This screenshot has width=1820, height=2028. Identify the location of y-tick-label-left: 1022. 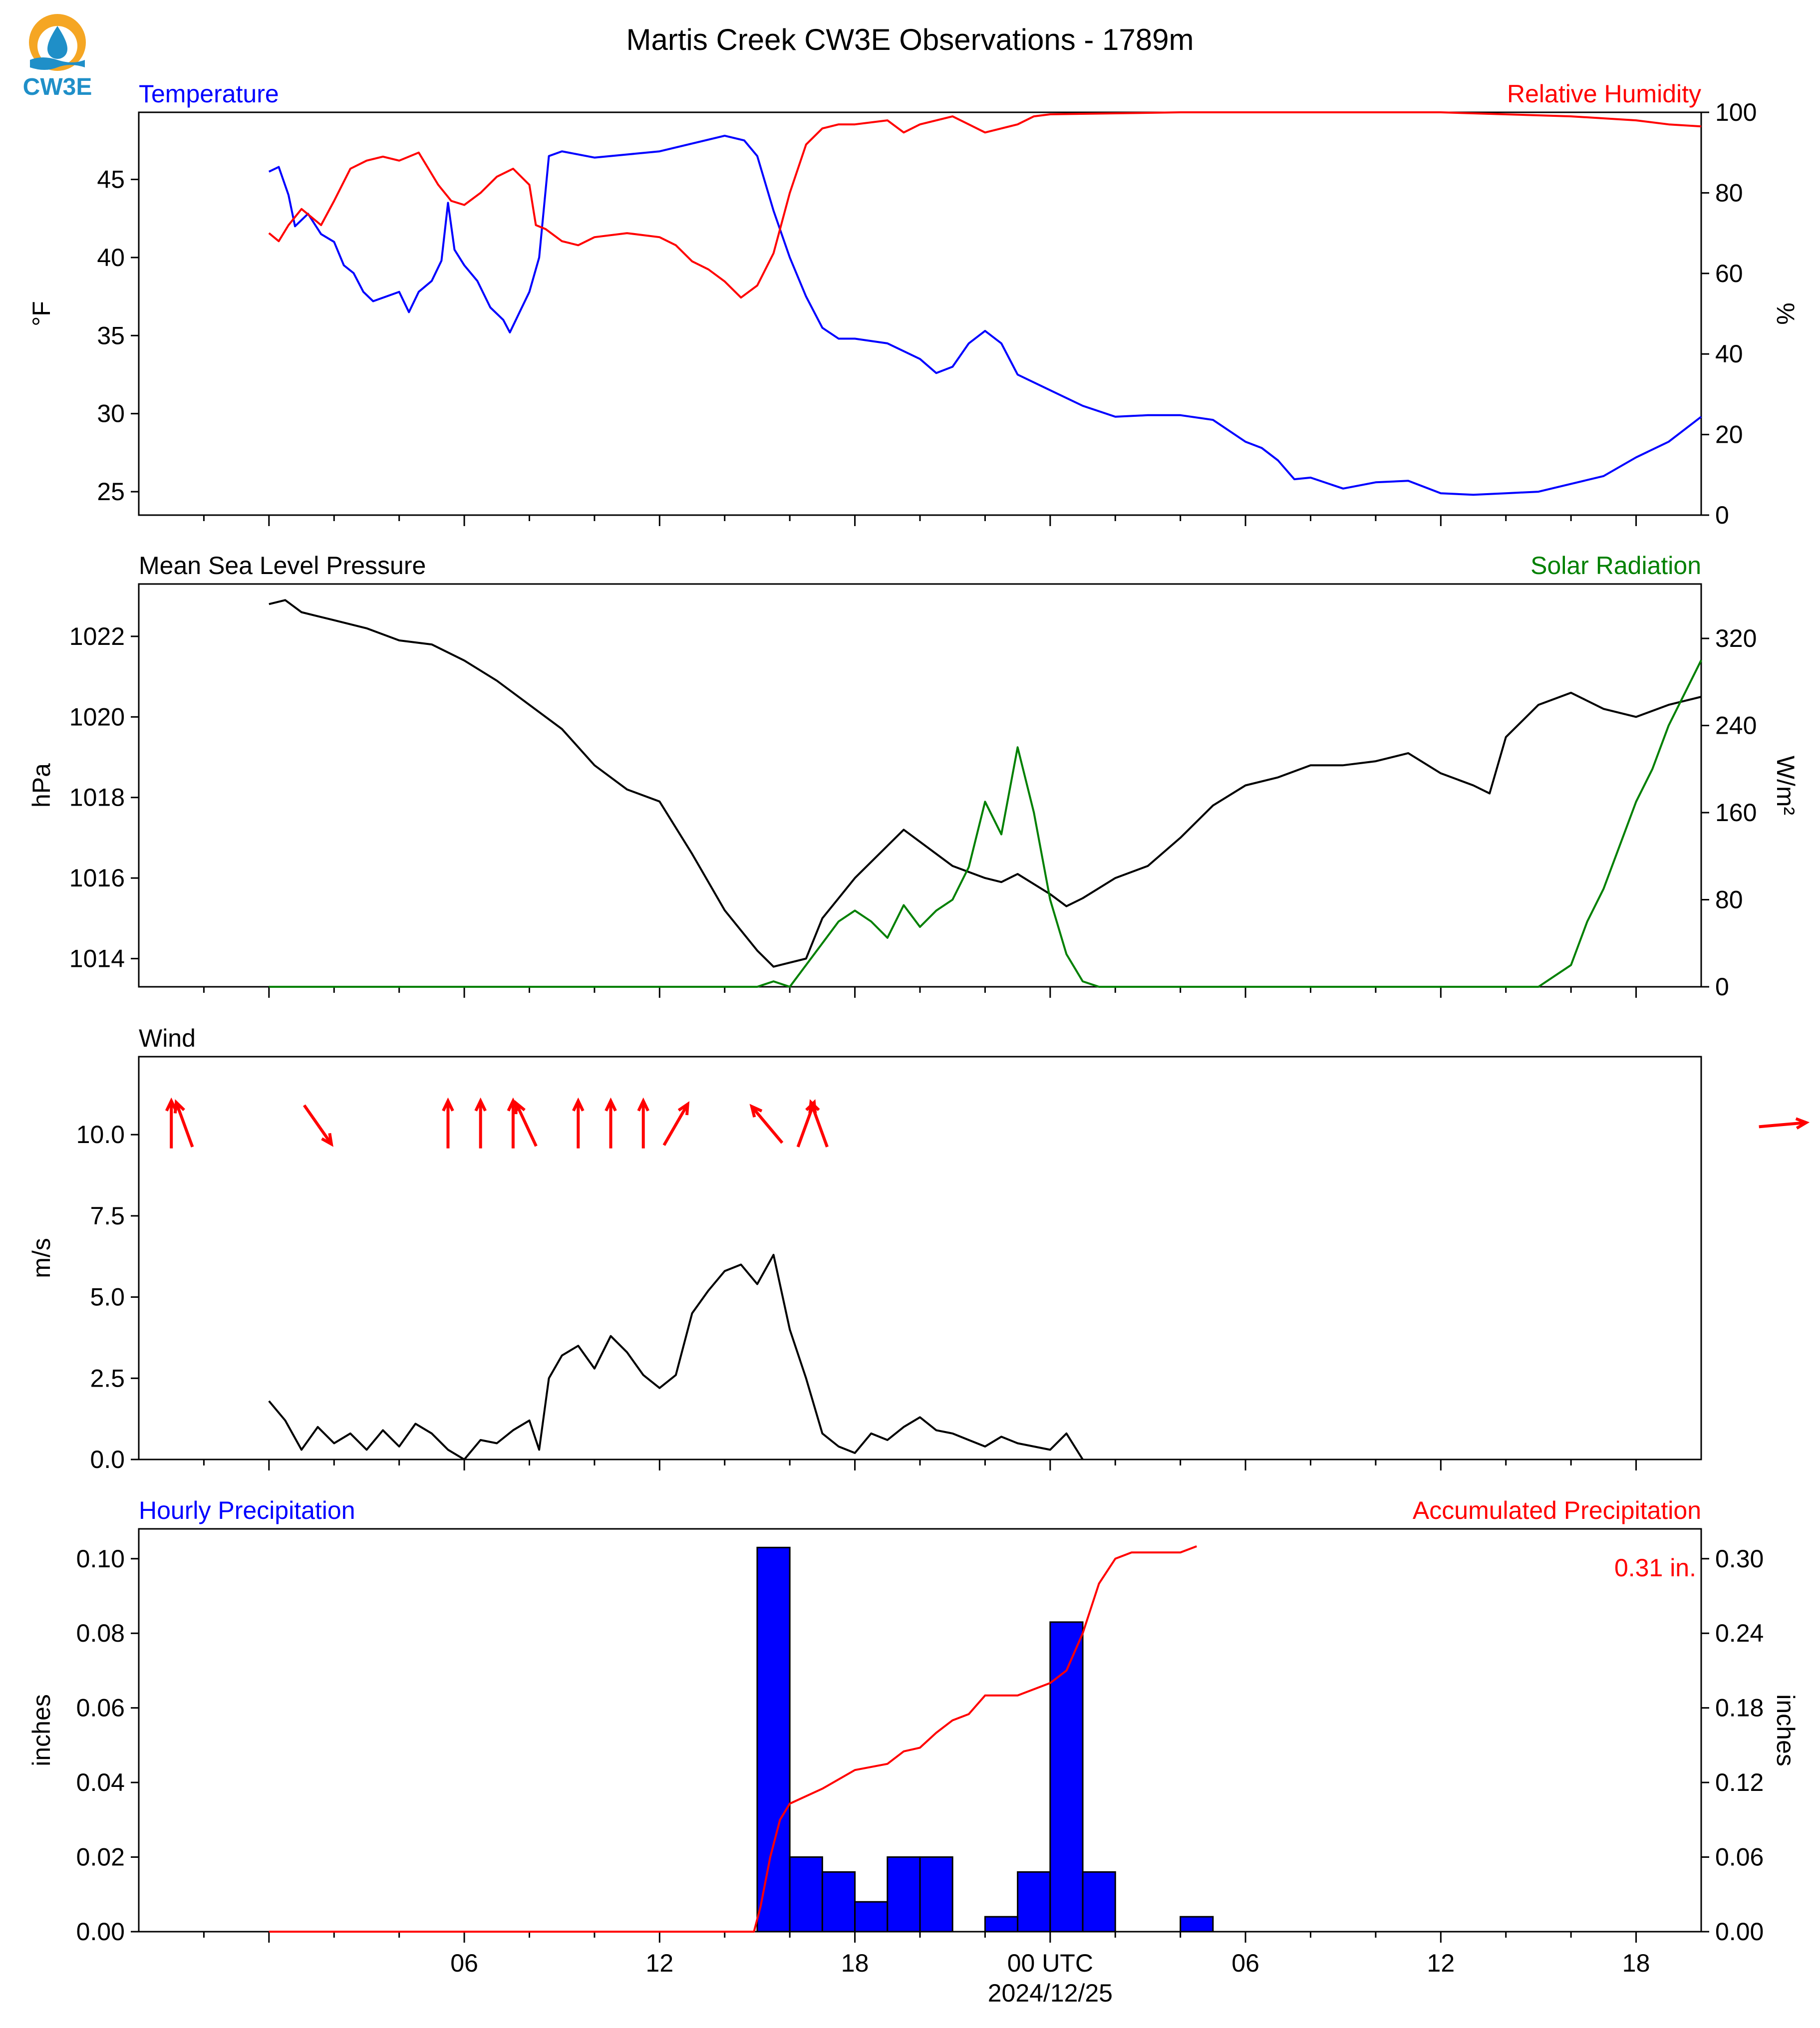
(97, 636).